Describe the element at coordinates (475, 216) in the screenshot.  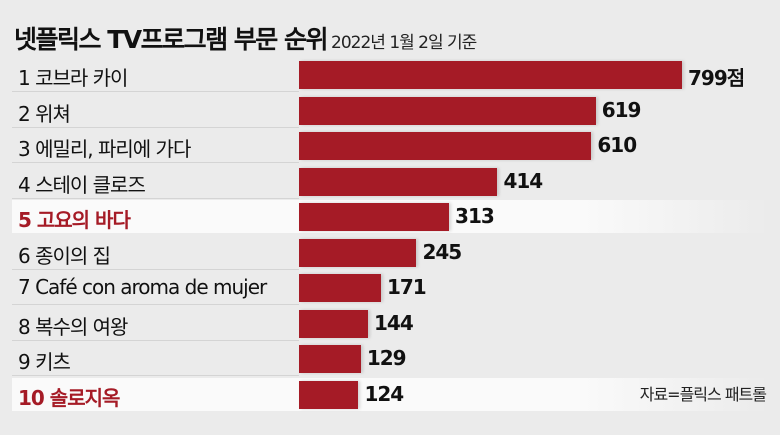
I see `value-label: 313` at that location.